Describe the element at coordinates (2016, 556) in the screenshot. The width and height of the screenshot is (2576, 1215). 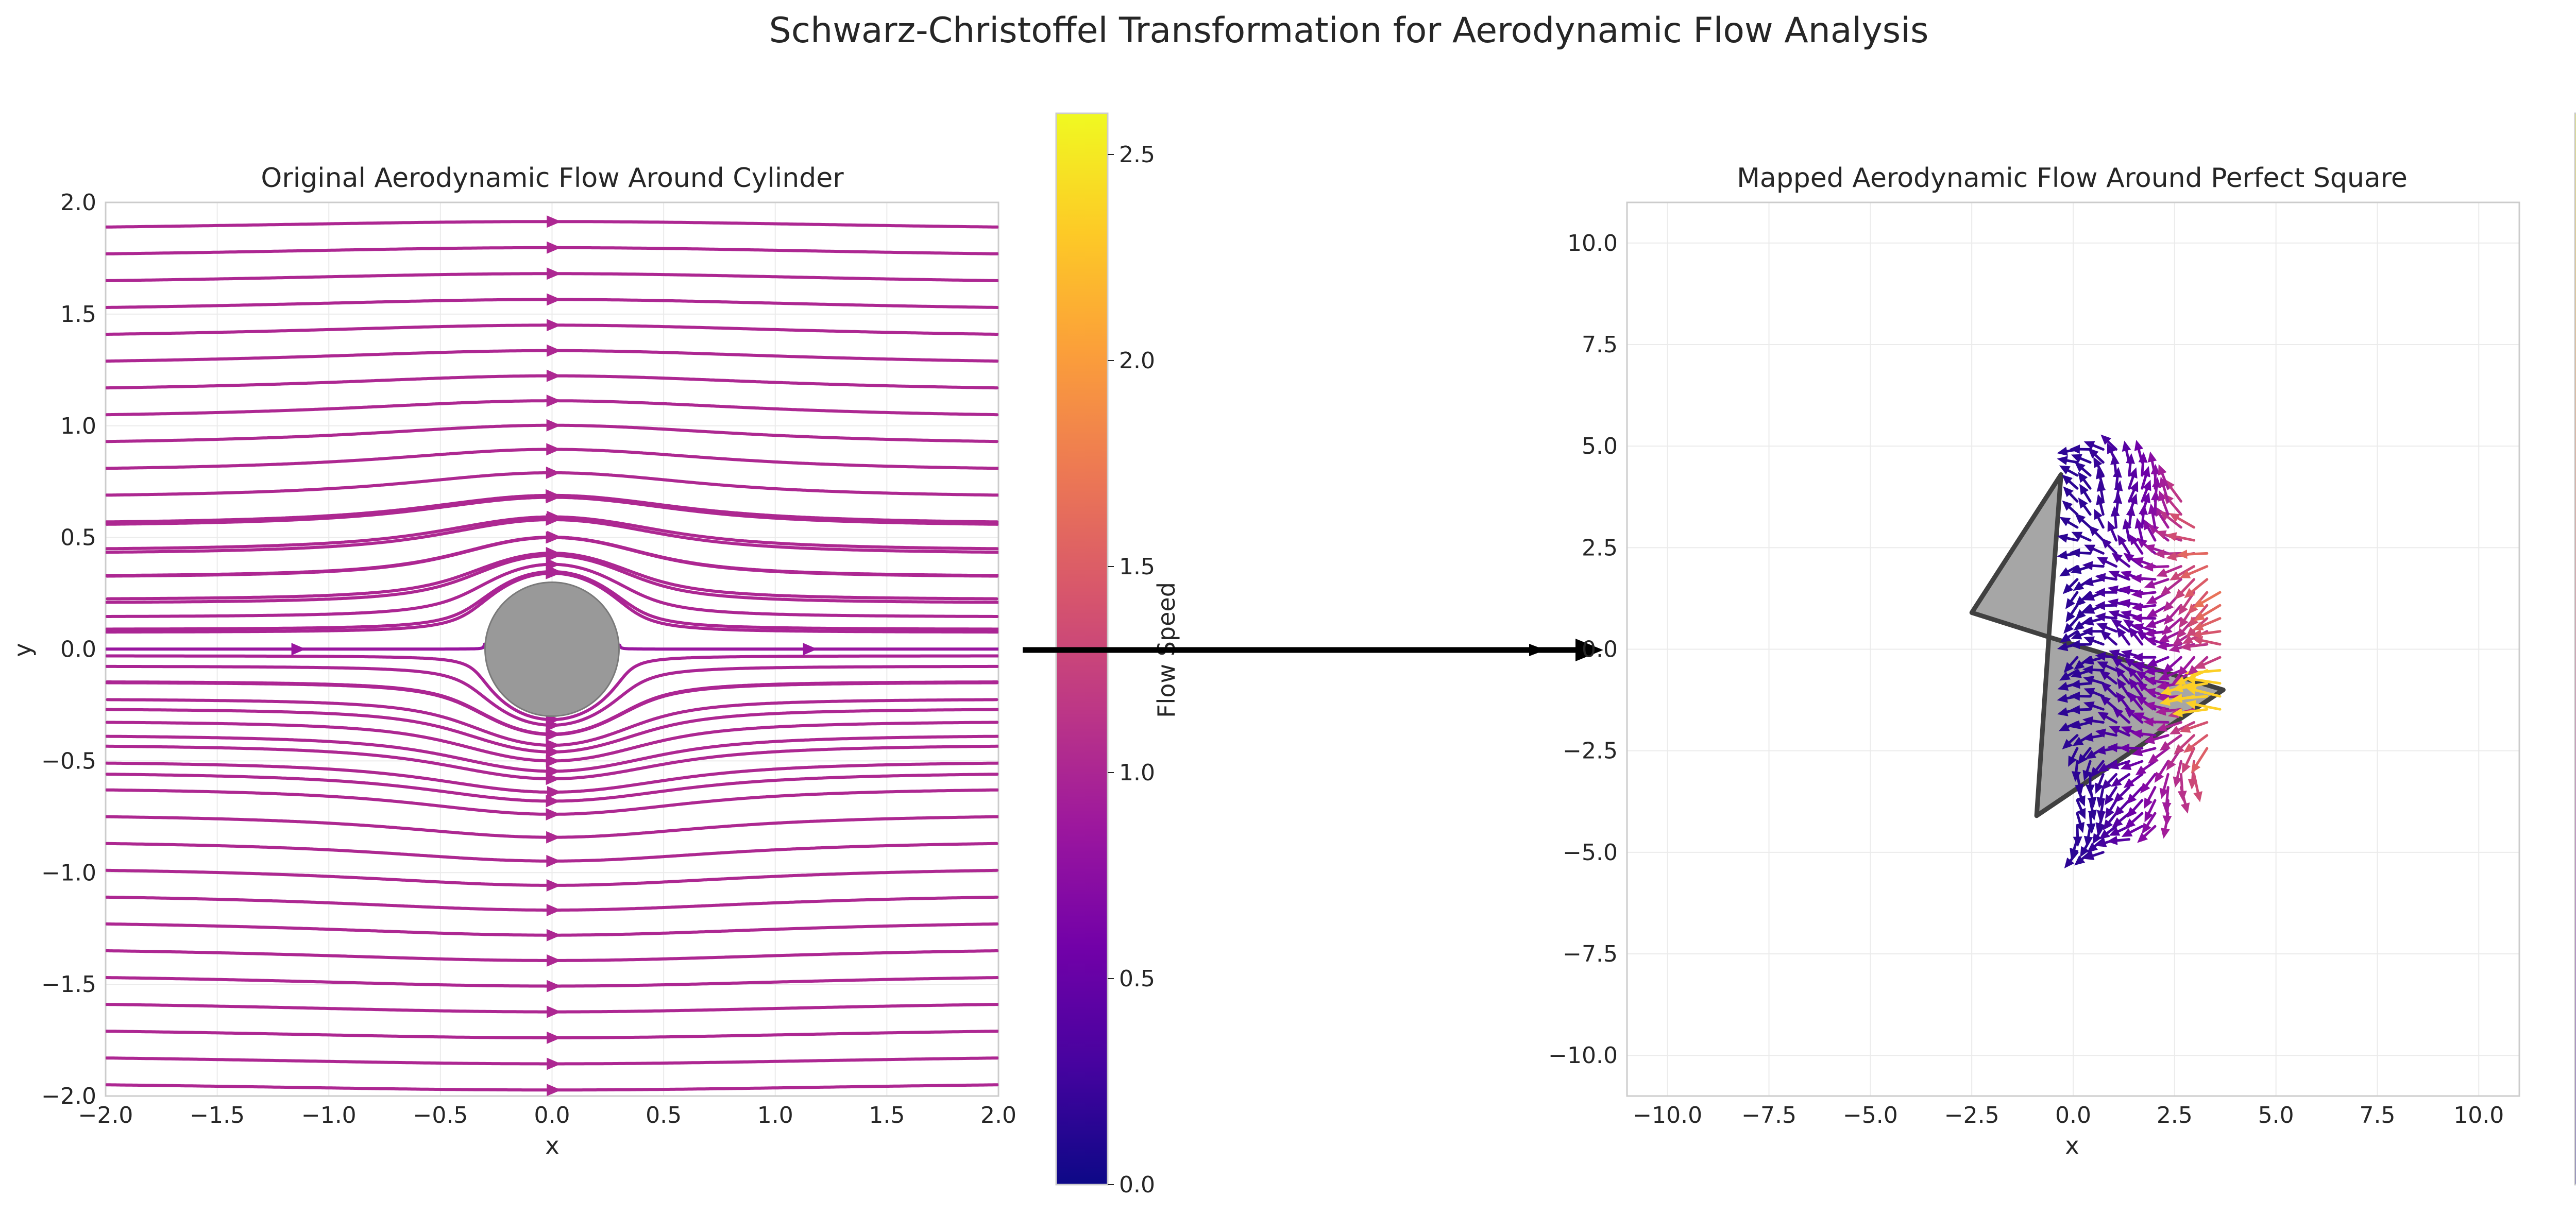
I see `mapped-body-polygon` at that location.